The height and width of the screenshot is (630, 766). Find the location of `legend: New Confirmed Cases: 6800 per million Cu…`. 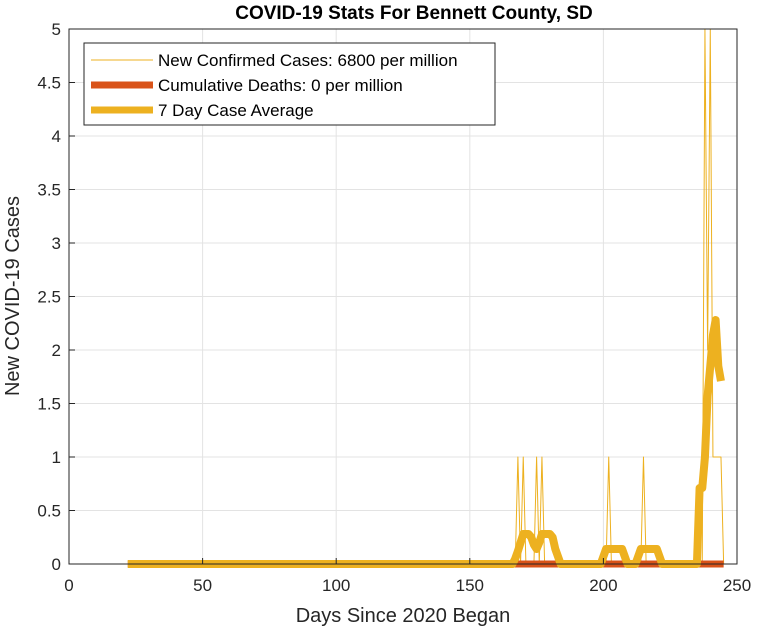

legend: New Confirmed Cases: 6800 per million Cu… is located at coordinates (289, 84).